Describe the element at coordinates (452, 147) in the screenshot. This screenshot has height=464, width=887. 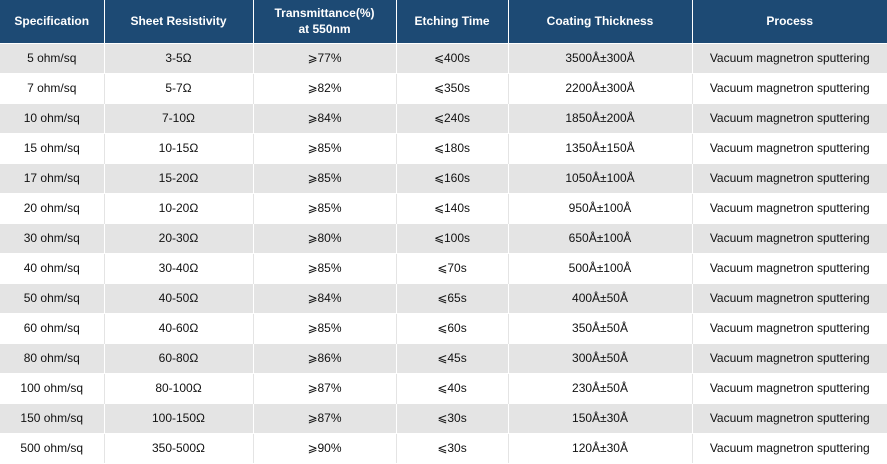
I see `cell-etching-time: ⩽180s` at that location.